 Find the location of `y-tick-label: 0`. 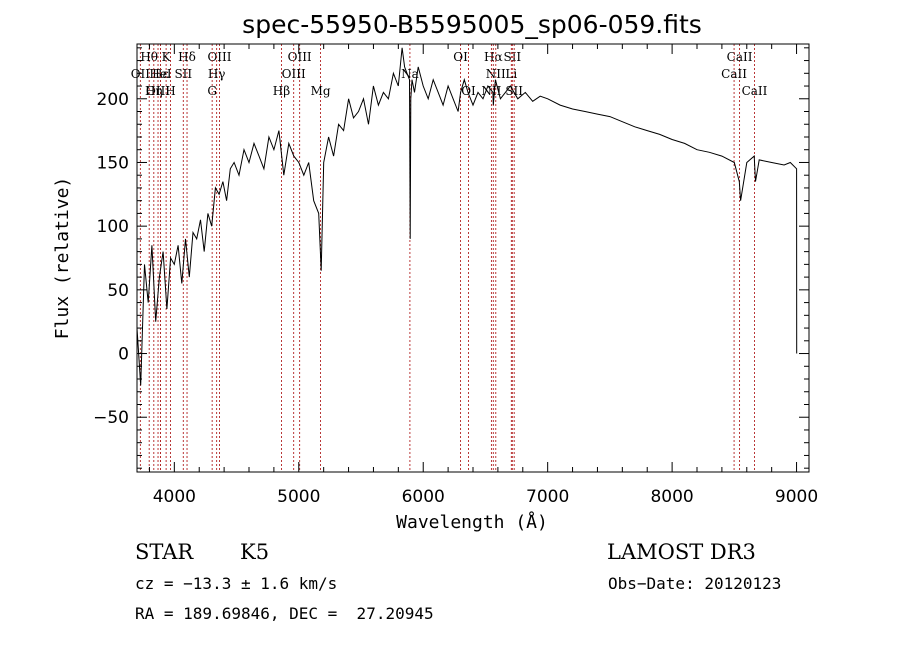

y-tick-label: 0 is located at coordinates (123, 355).